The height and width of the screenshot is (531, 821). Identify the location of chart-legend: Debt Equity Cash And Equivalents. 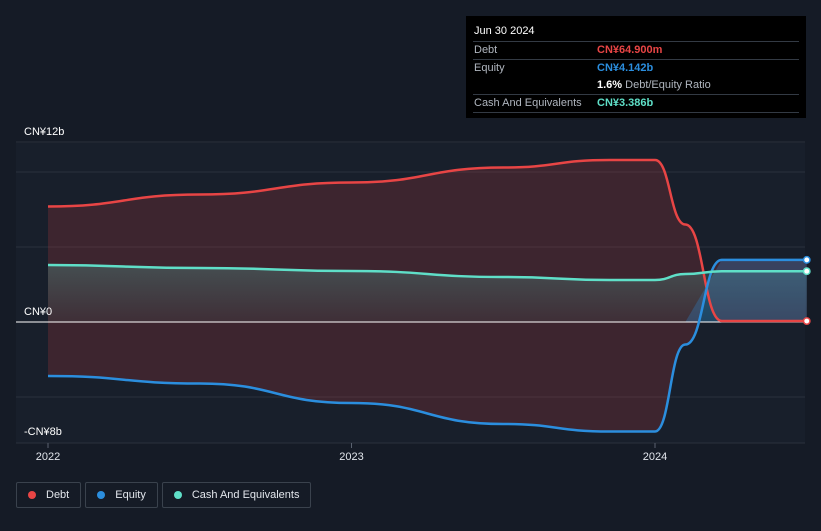
(164, 496).